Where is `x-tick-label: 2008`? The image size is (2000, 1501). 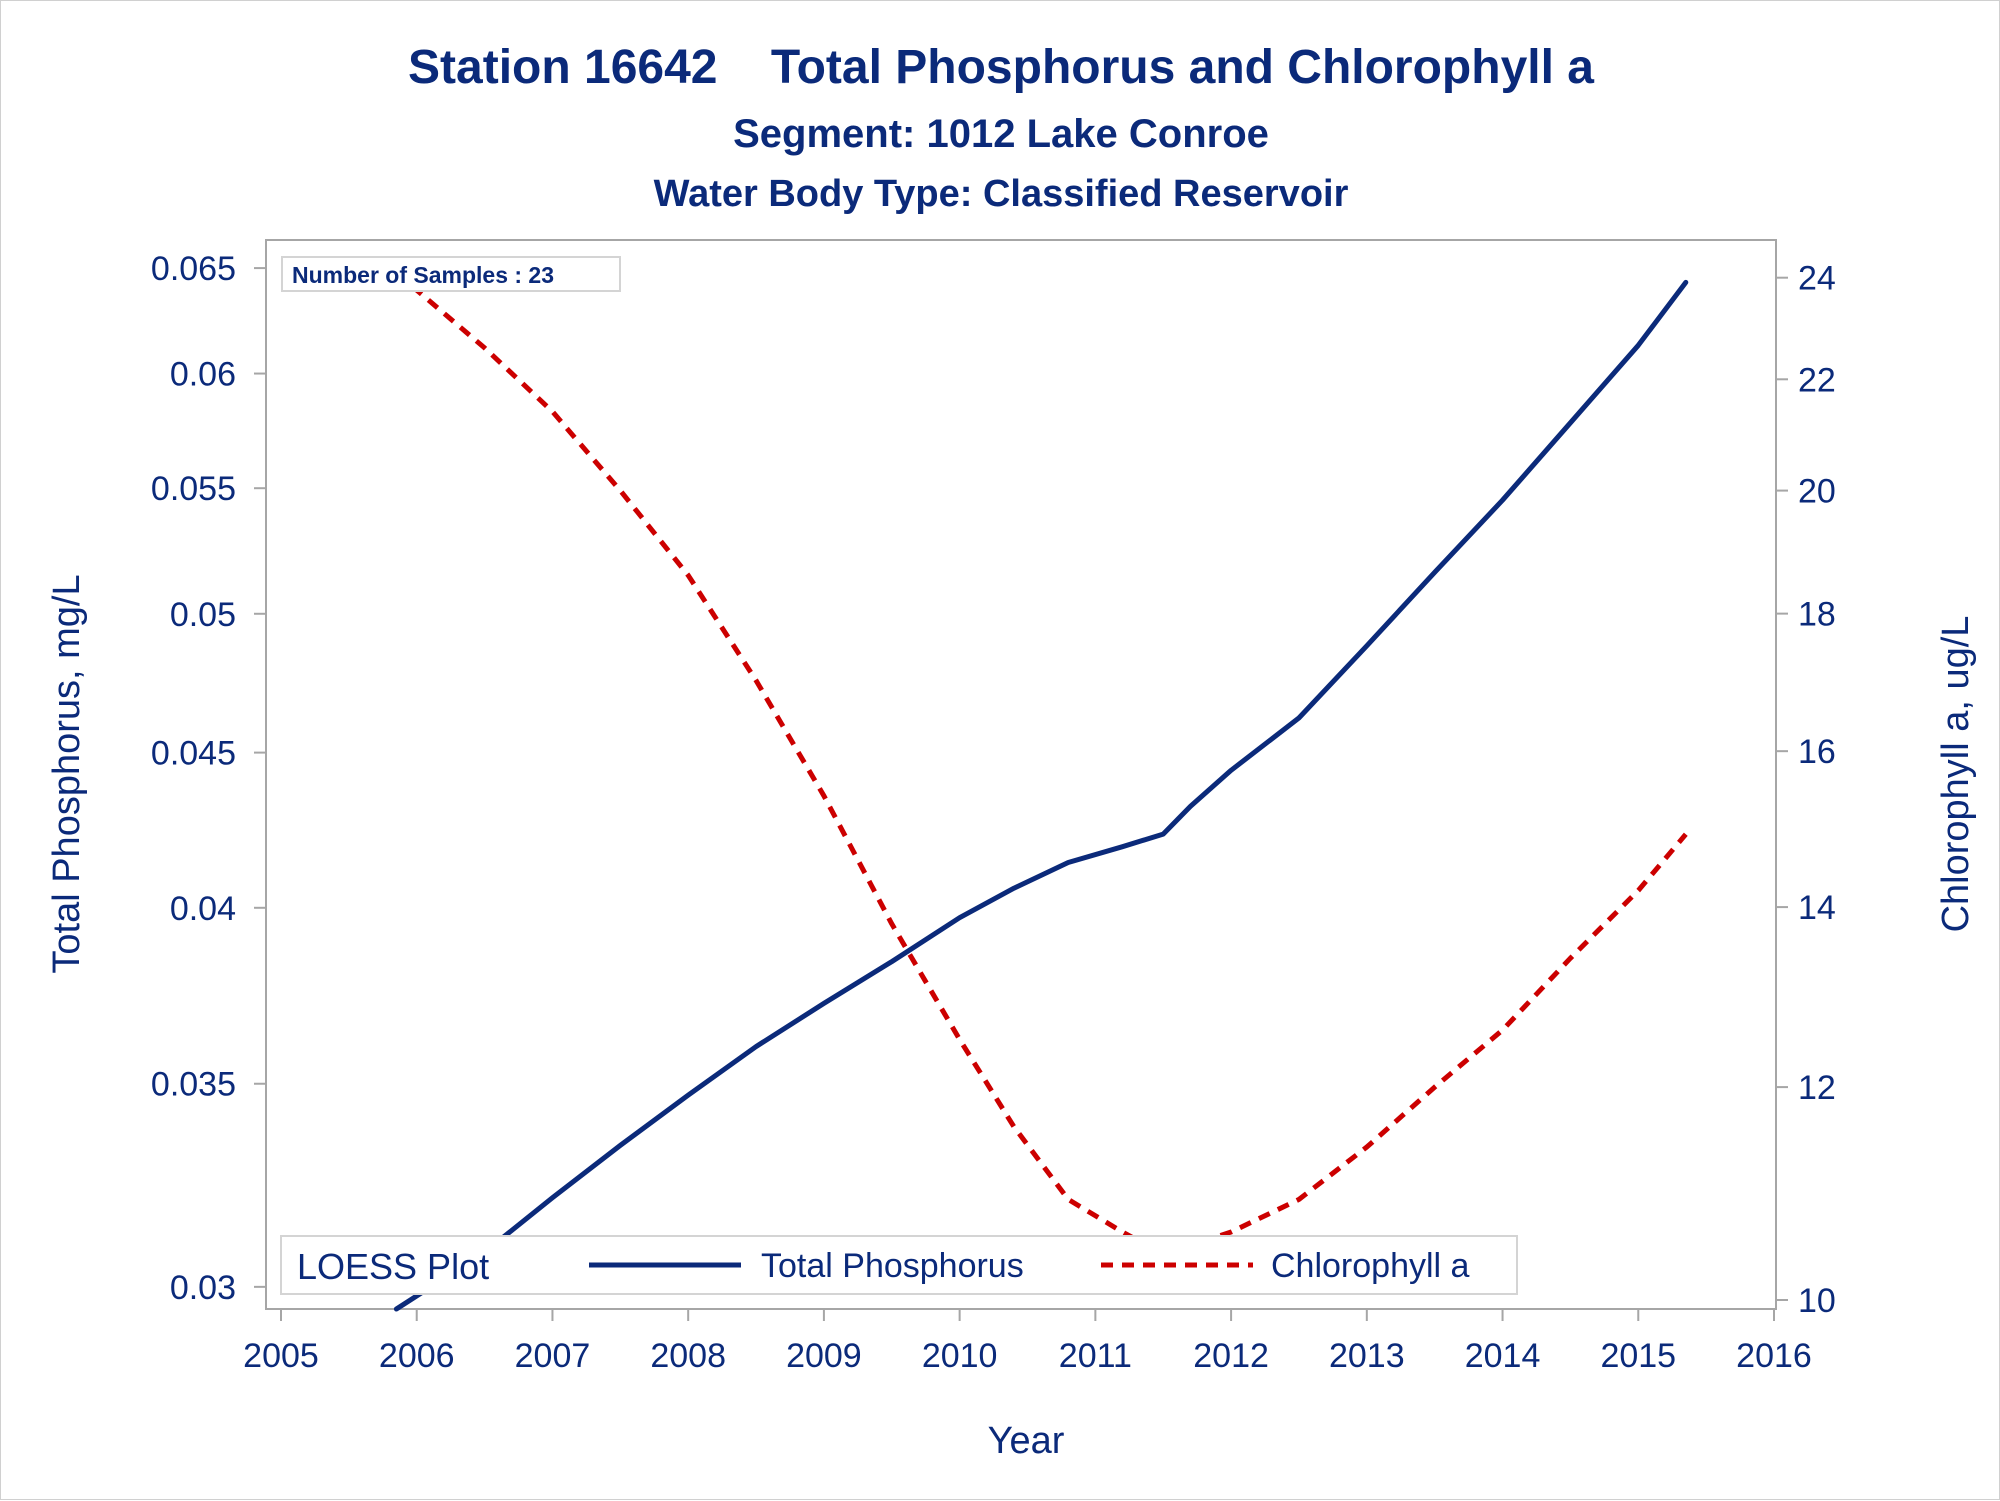 x-tick-label: 2008 is located at coordinates (688, 1356).